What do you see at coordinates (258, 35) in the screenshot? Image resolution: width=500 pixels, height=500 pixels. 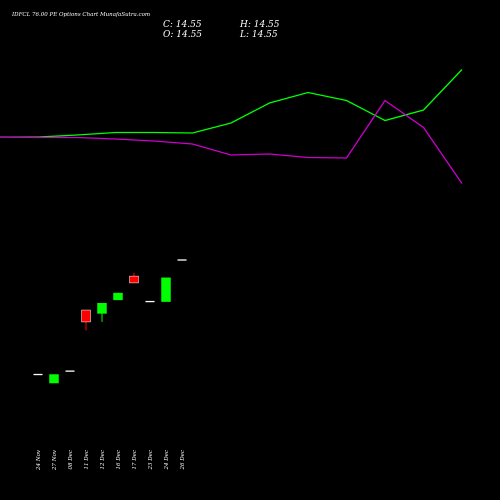 I see `low-readout: L: 14.55` at bounding box center [258, 35].